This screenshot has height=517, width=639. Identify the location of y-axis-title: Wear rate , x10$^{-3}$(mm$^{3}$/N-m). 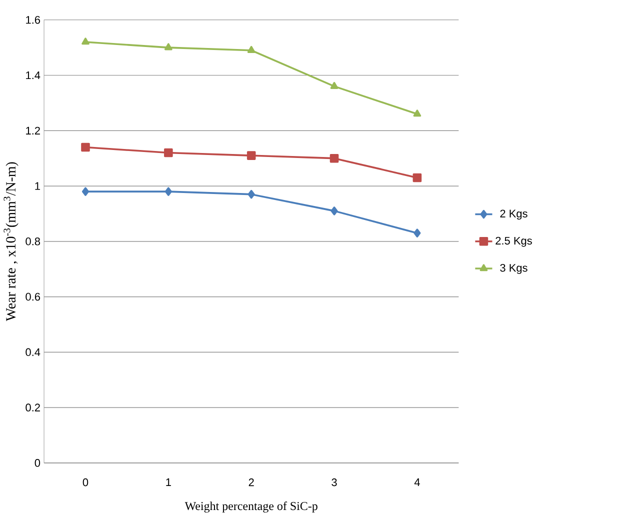
(11, 242).